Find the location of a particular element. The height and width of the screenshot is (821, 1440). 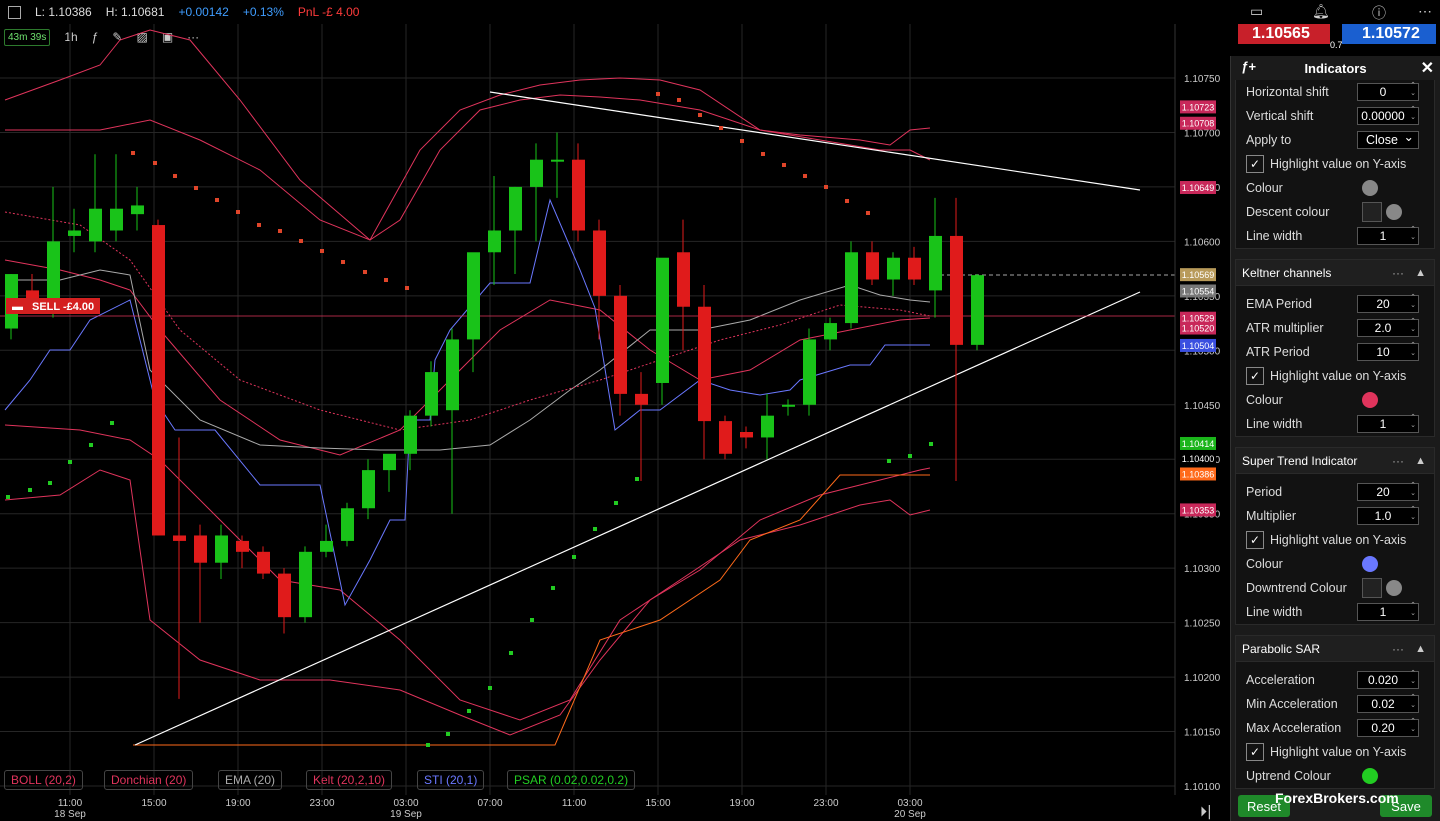

horizontal-shift-input: 0 is located at coordinates (1388, 91).